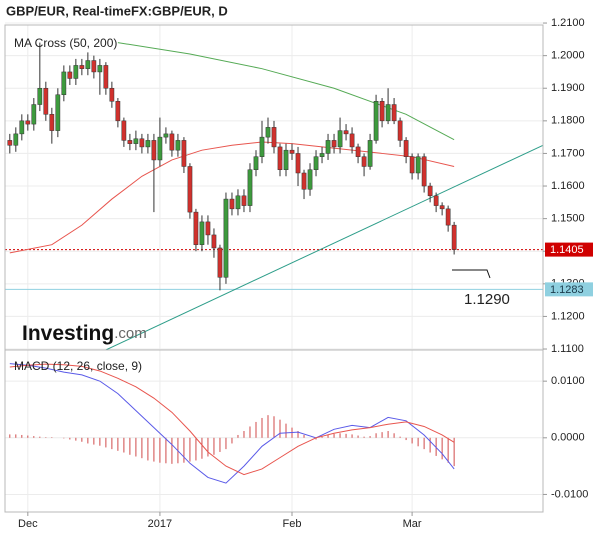 This screenshot has height=538, width=599. I want to click on y-tick-label: 0.0100, so click(568, 381).